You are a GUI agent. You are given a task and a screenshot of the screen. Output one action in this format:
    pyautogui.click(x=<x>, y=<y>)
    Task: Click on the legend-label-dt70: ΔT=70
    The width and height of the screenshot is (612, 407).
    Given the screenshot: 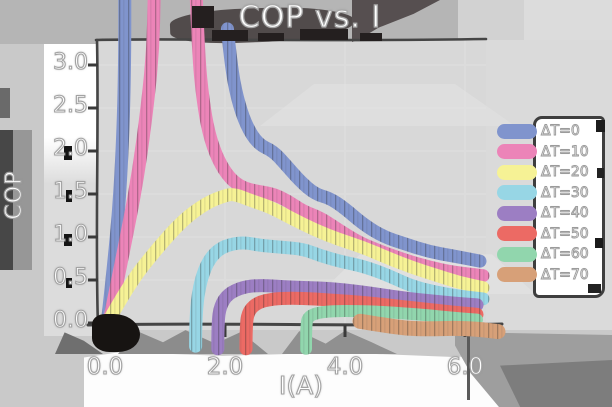 What is the action you would take?
    pyautogui.click(x=565, y=274)
    